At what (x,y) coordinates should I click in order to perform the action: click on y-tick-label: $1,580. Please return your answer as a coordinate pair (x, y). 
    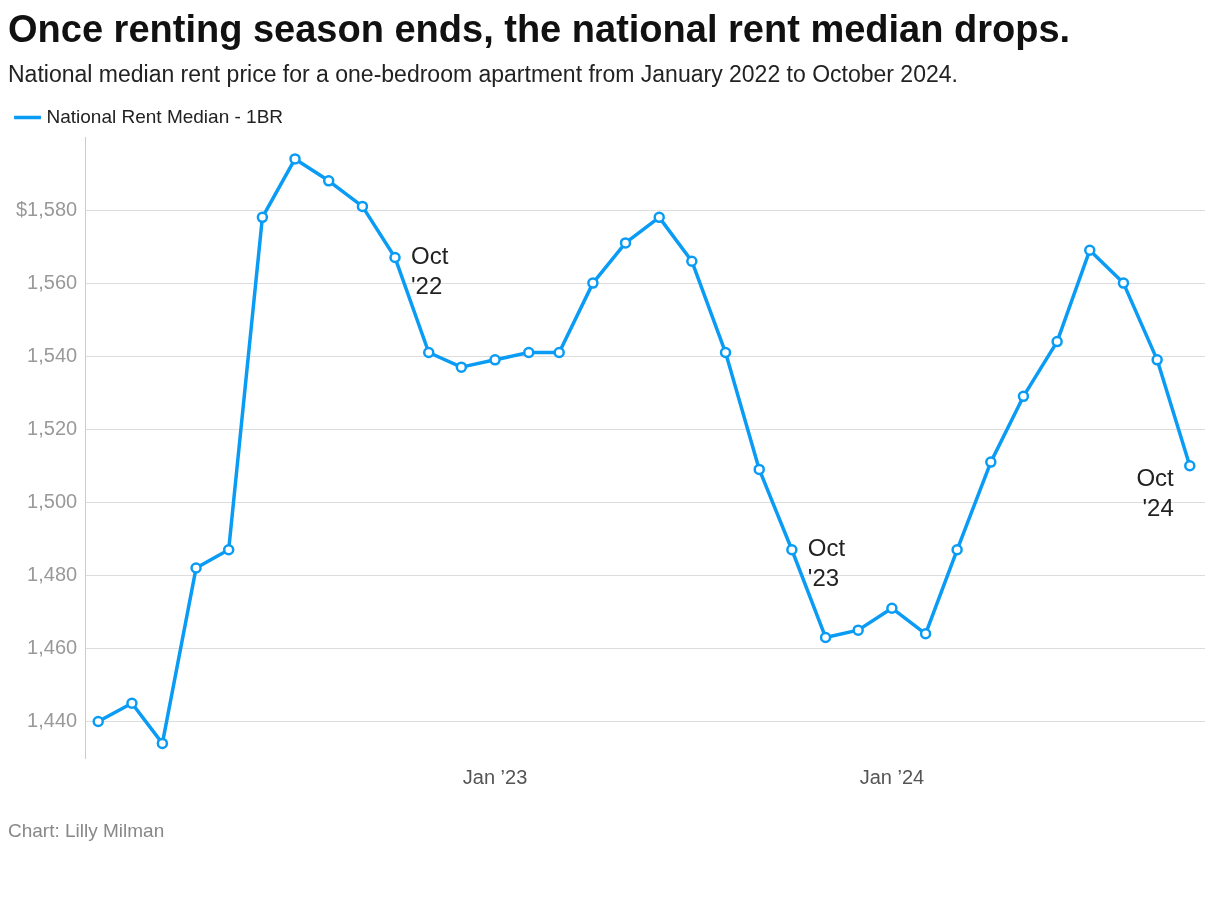
    Looking at the image, I should click on (47, 208).